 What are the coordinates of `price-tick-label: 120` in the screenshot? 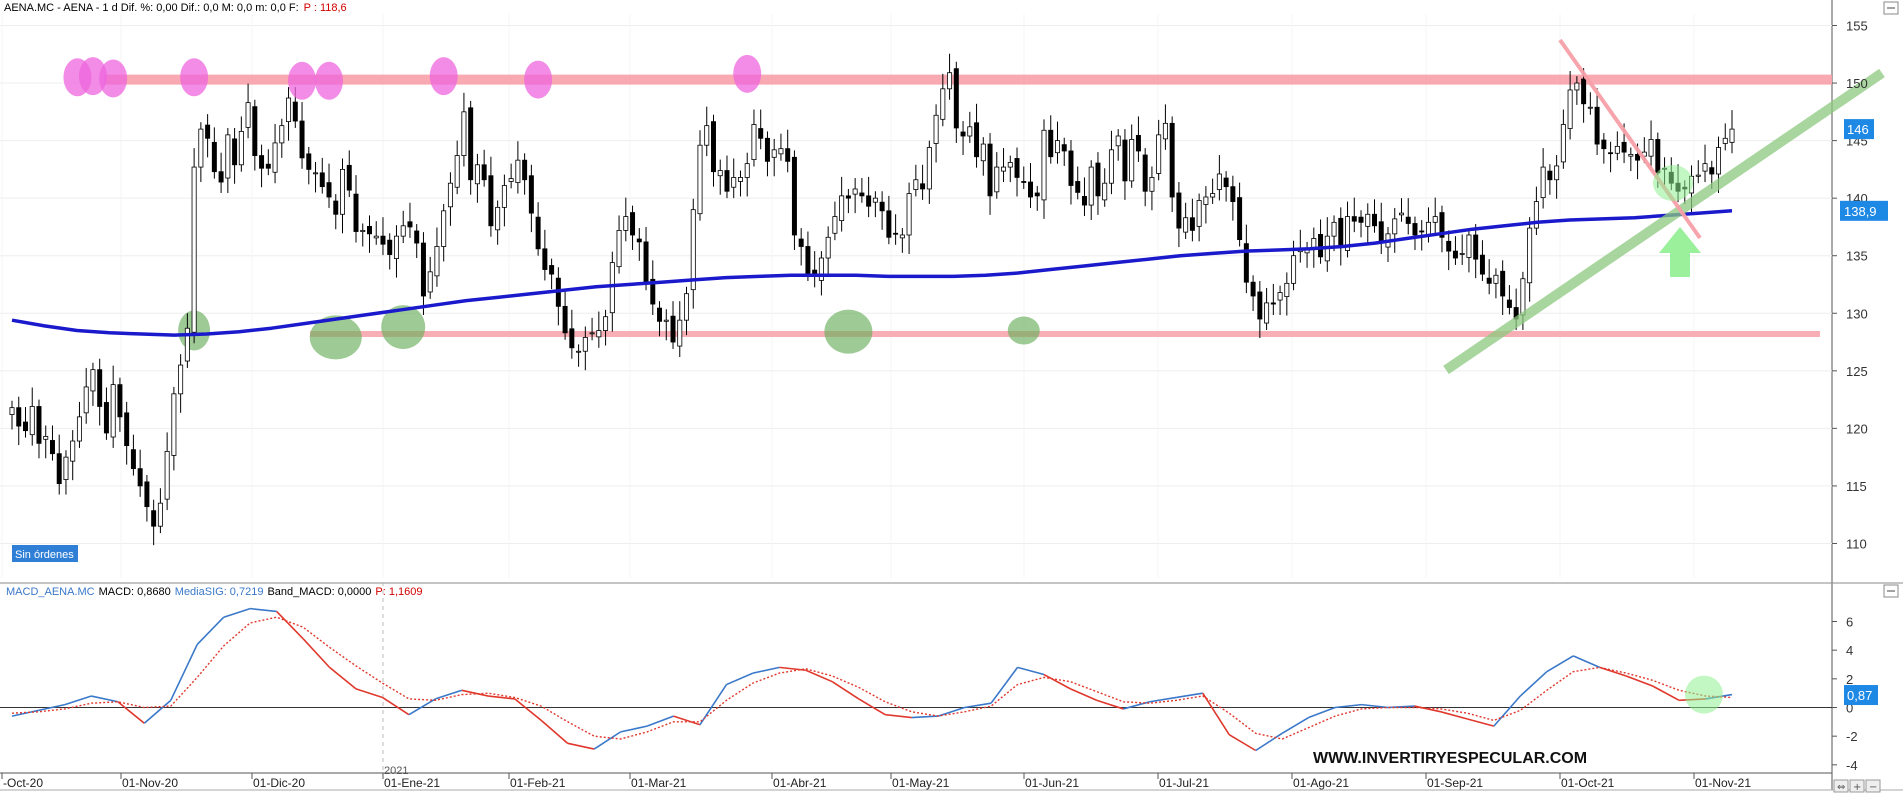 It's located at (1857, 428).